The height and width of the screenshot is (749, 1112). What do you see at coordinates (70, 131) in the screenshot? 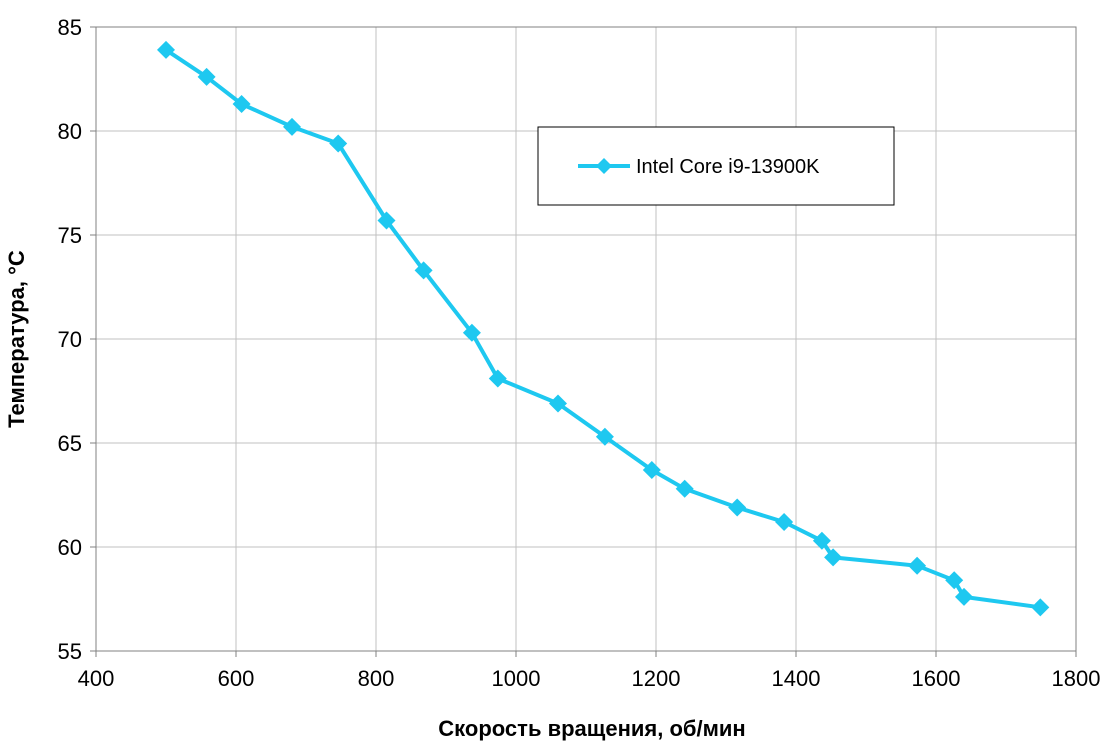
I see `y-tick-label: 80` at bounding box center [70, 131].